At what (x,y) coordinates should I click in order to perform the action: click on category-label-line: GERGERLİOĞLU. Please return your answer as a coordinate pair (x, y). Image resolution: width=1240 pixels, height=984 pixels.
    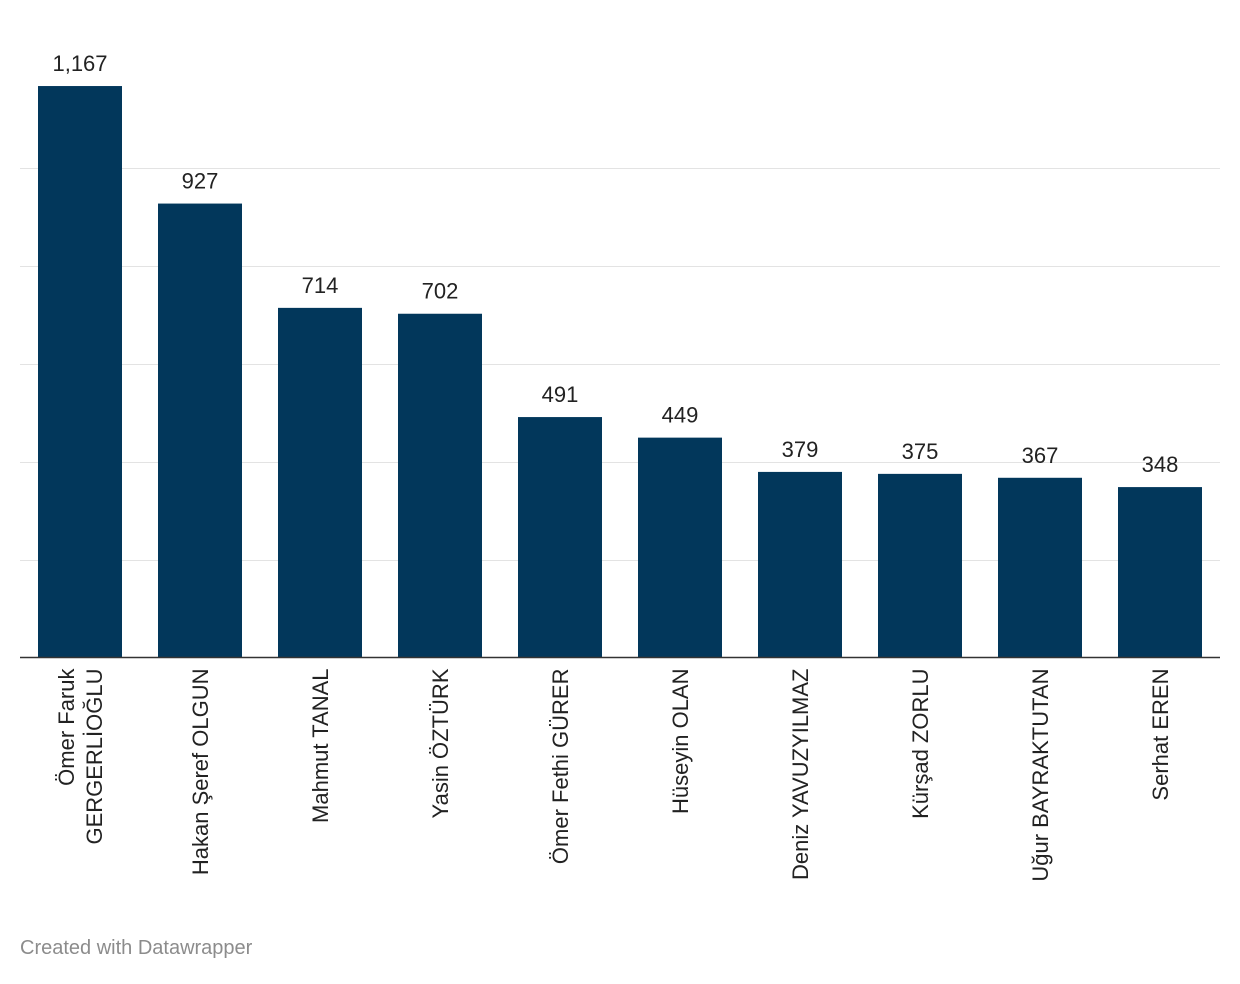
    Looking at the image, I should click on (94, 757).